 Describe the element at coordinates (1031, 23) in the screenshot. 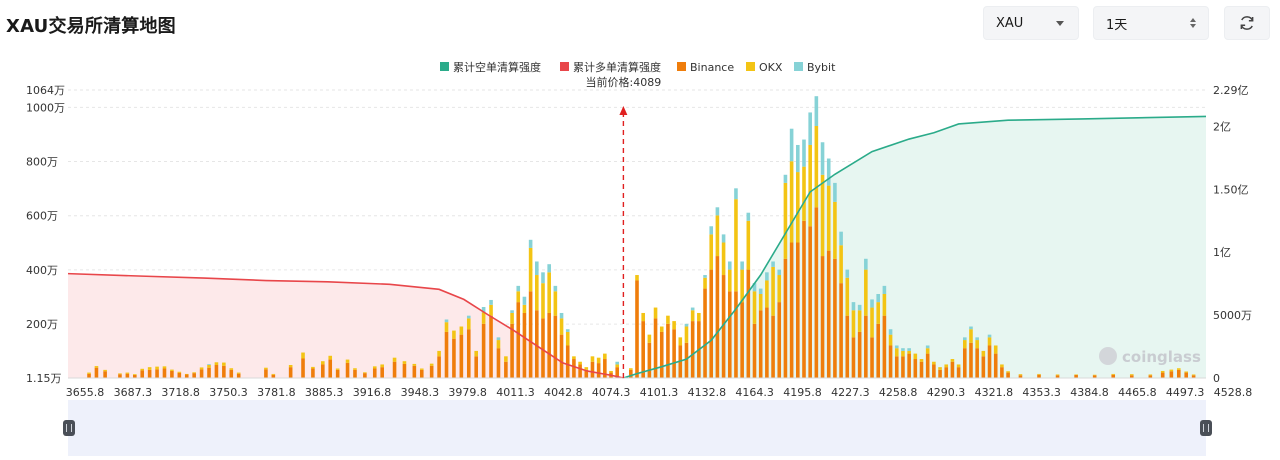

I see `symbol-select: XAU` at that location.